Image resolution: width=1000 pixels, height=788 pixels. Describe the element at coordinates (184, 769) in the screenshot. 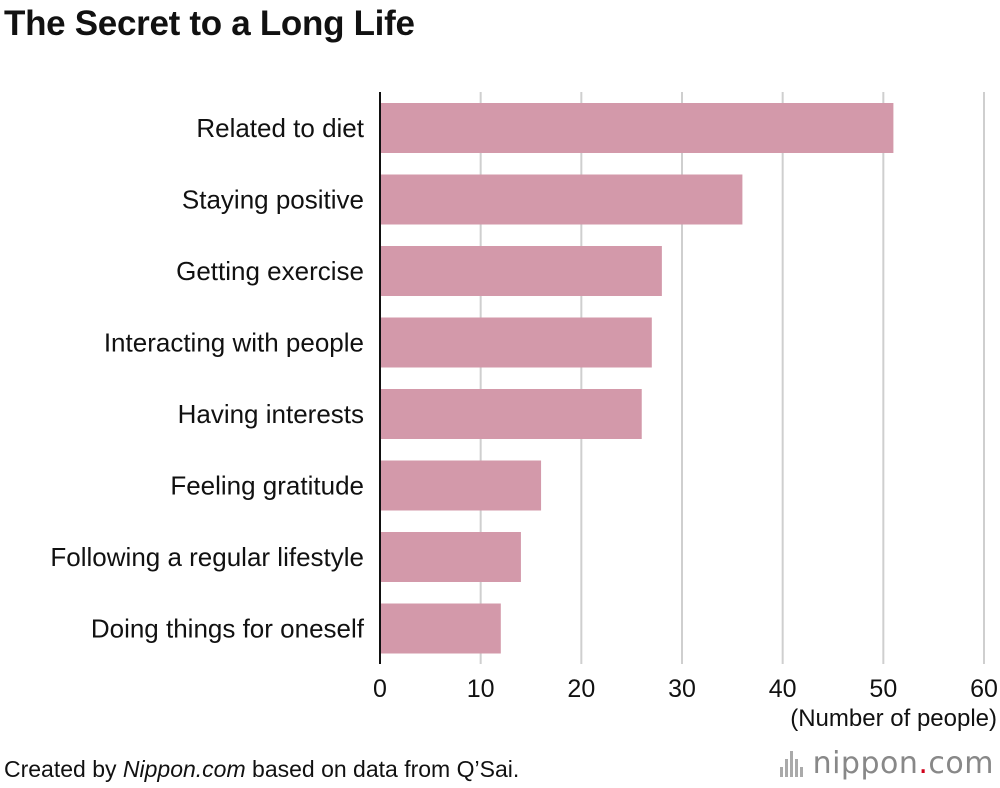

I see `credit-source: Nippon.com` at that location.